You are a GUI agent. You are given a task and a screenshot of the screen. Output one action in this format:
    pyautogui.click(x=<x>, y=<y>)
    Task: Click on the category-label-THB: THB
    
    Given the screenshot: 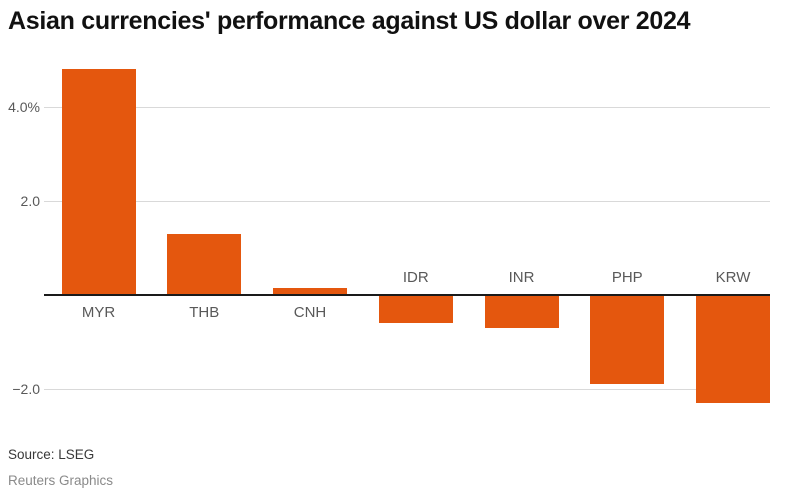 What is the action you would take?
    pyautogui.click(x=204, y=312)
    